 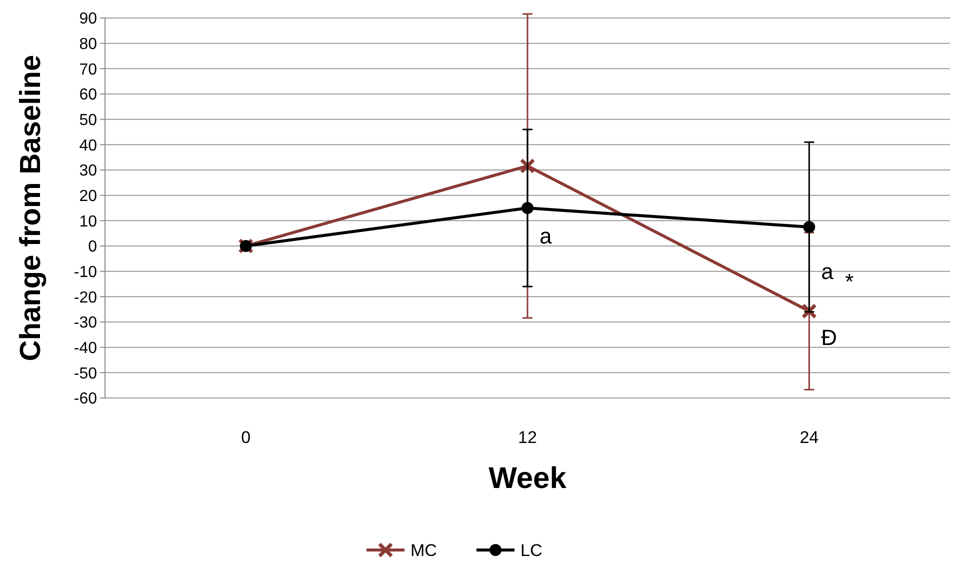 I want to click on y-tick-label: -50, so click(x=86, y=373).